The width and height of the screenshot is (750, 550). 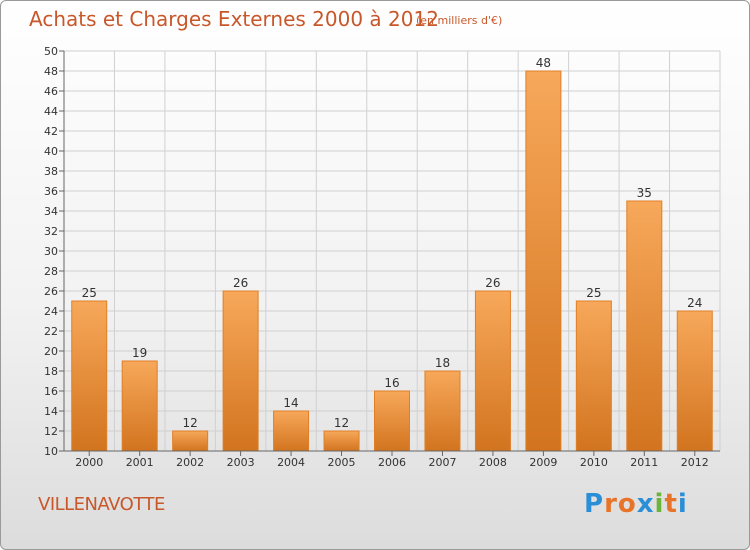 What do you see at coordinates (51, 311) in the screenshot?
I see `y-tick-label: 24` at bounding box center [51, 311].